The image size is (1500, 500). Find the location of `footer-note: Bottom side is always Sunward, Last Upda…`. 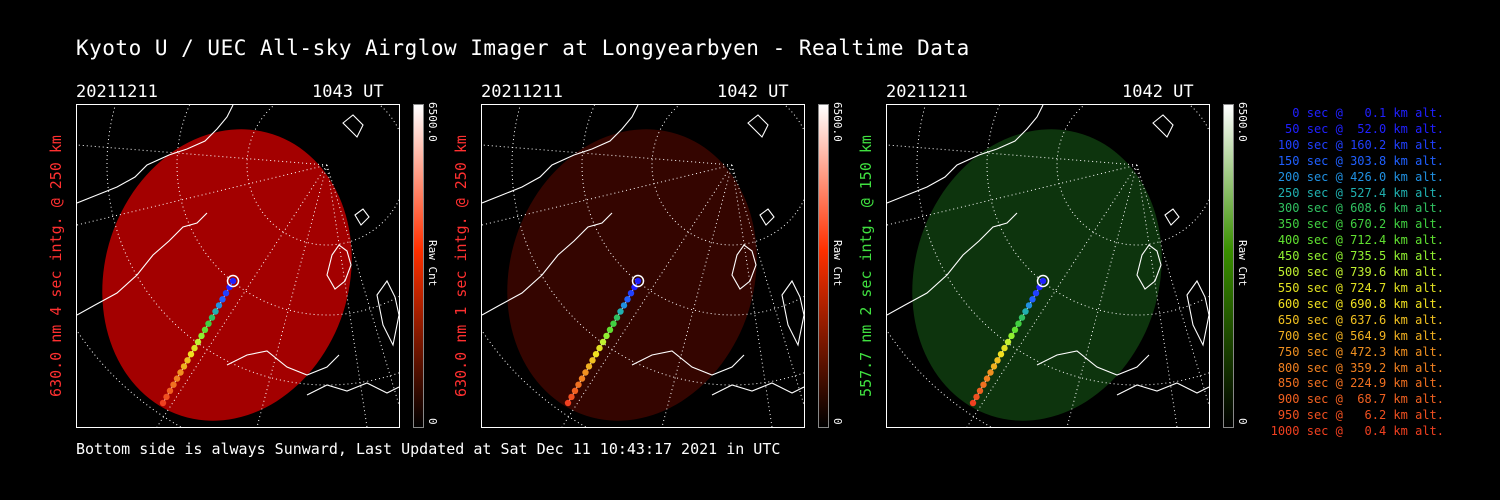

footer-note: Bottom side is always Sunward, Last Upda… is located at coordinates (428, 449).